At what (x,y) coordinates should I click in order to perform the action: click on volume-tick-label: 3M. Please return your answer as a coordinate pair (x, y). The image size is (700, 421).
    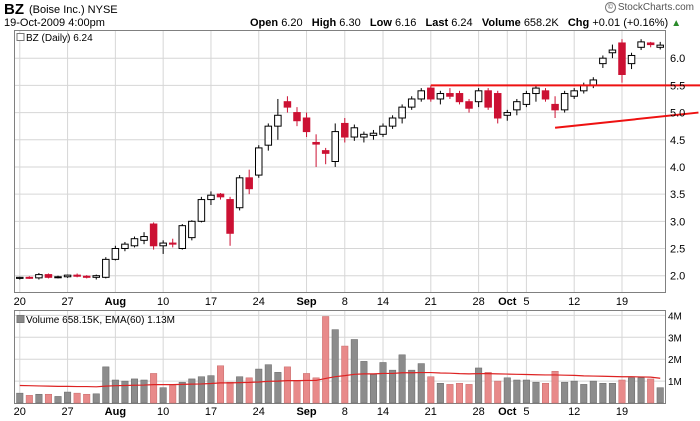
    Looking at the image, I should click on (675, 338).